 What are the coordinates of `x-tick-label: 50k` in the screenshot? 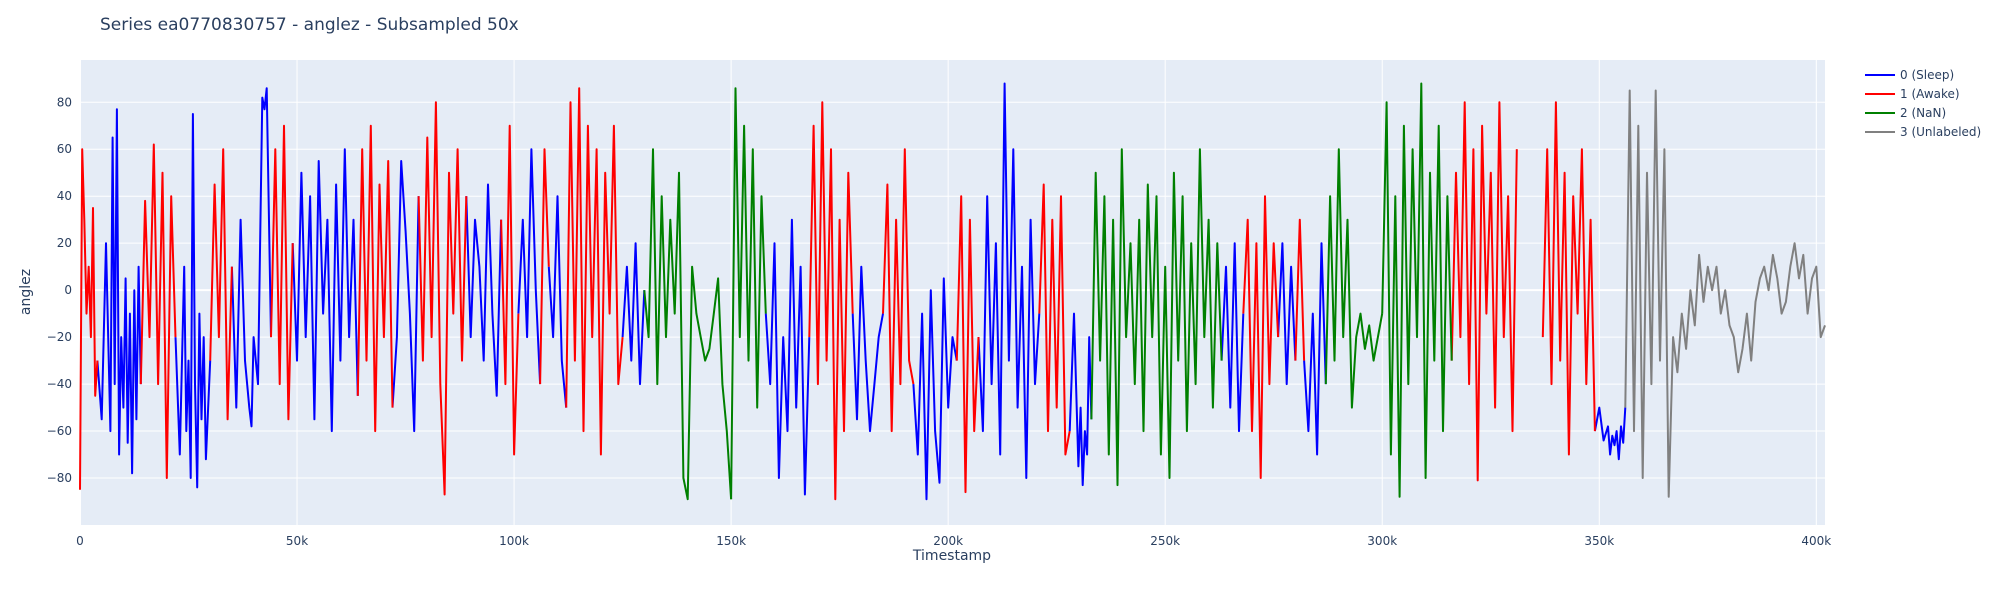 It's located at (297, 541).